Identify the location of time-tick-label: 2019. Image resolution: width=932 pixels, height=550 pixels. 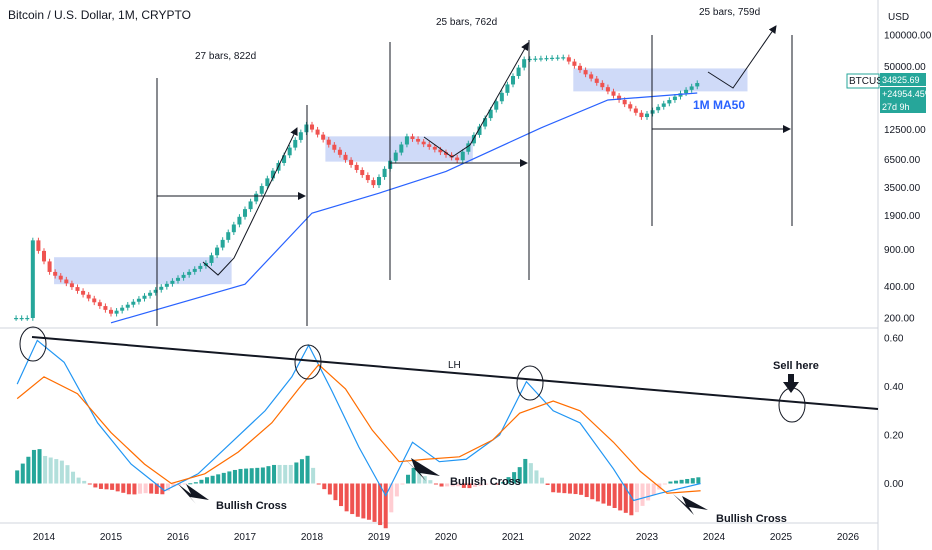
(379, 537).